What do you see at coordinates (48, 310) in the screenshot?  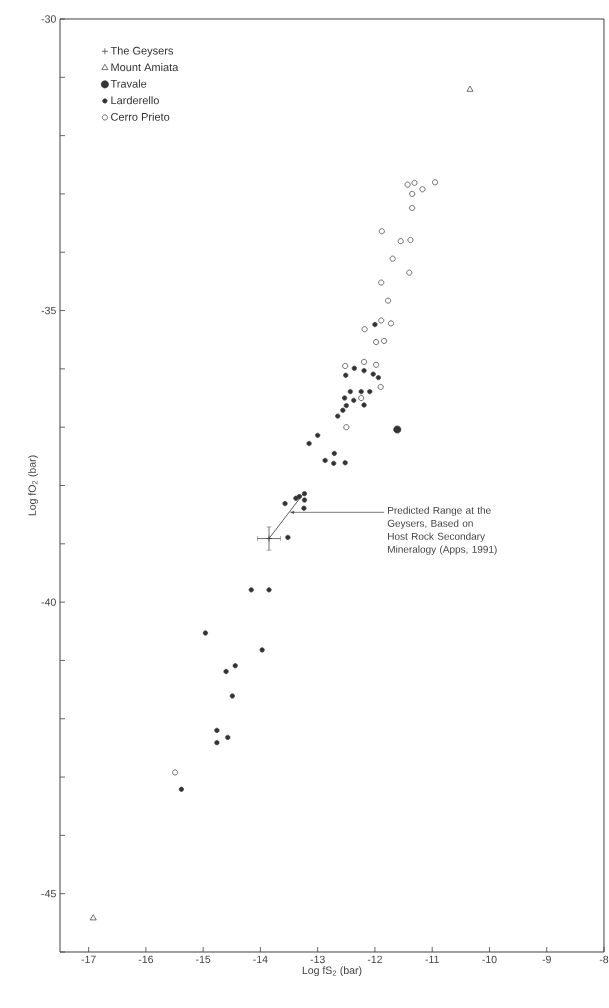 I see `y-tick-label: -35` at bounding box center [48, 310].